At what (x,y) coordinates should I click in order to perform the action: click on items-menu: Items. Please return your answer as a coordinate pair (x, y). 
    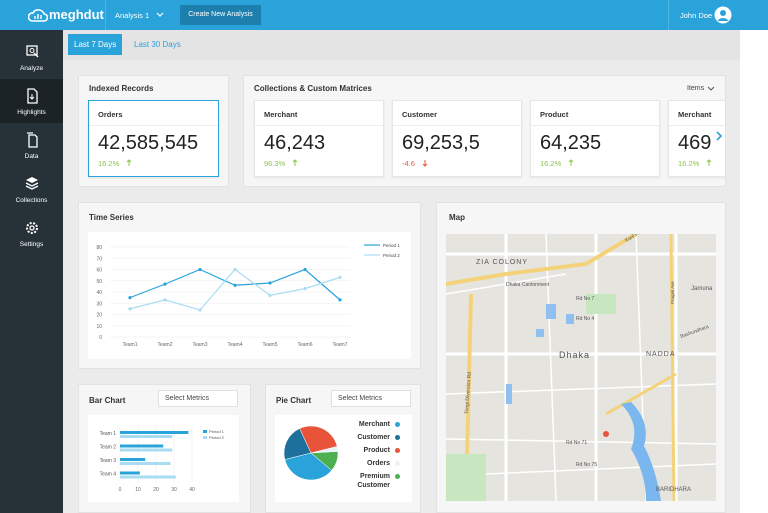
    Looking at the image, I should click on (696, 88).